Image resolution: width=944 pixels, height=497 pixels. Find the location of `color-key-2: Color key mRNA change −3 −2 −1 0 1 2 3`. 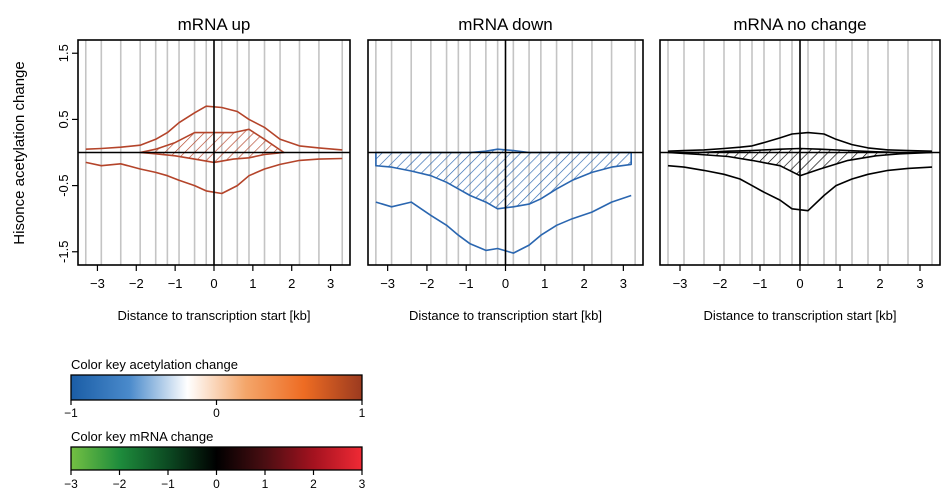

color-key-2: Color key mRNA change −3 −2 −1 0 1 2 3 is located at coordinates (215, 460).